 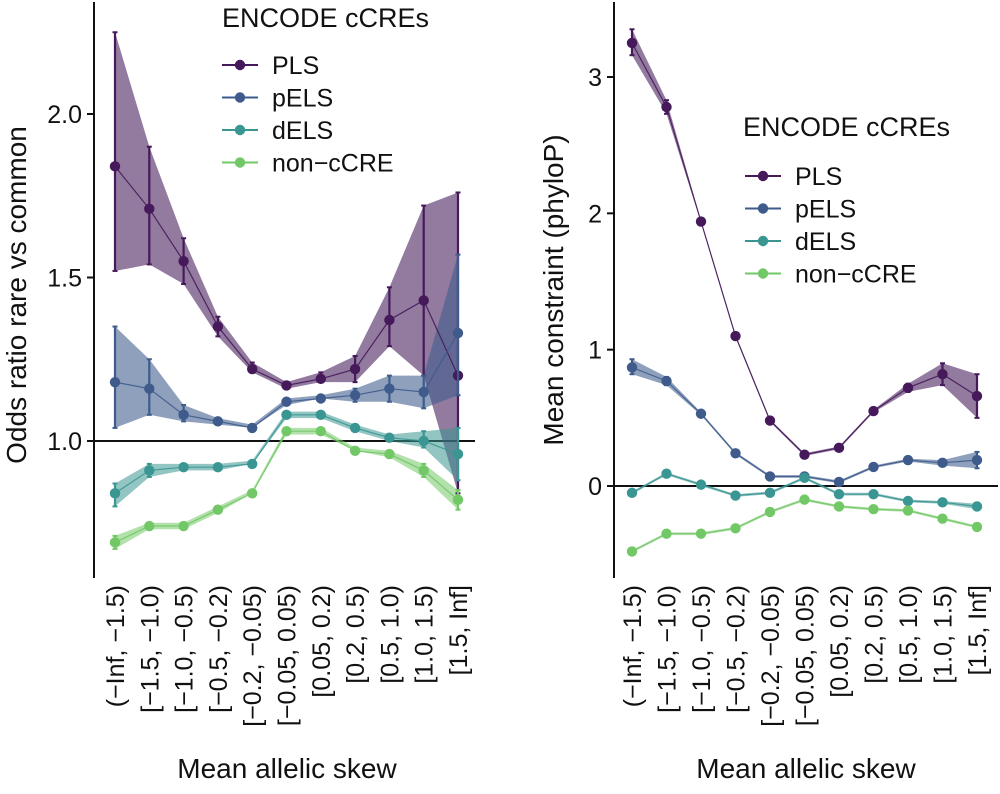 I want to click on x-tick-label: (−Inf, −1.5), so click(x=116, y=646).